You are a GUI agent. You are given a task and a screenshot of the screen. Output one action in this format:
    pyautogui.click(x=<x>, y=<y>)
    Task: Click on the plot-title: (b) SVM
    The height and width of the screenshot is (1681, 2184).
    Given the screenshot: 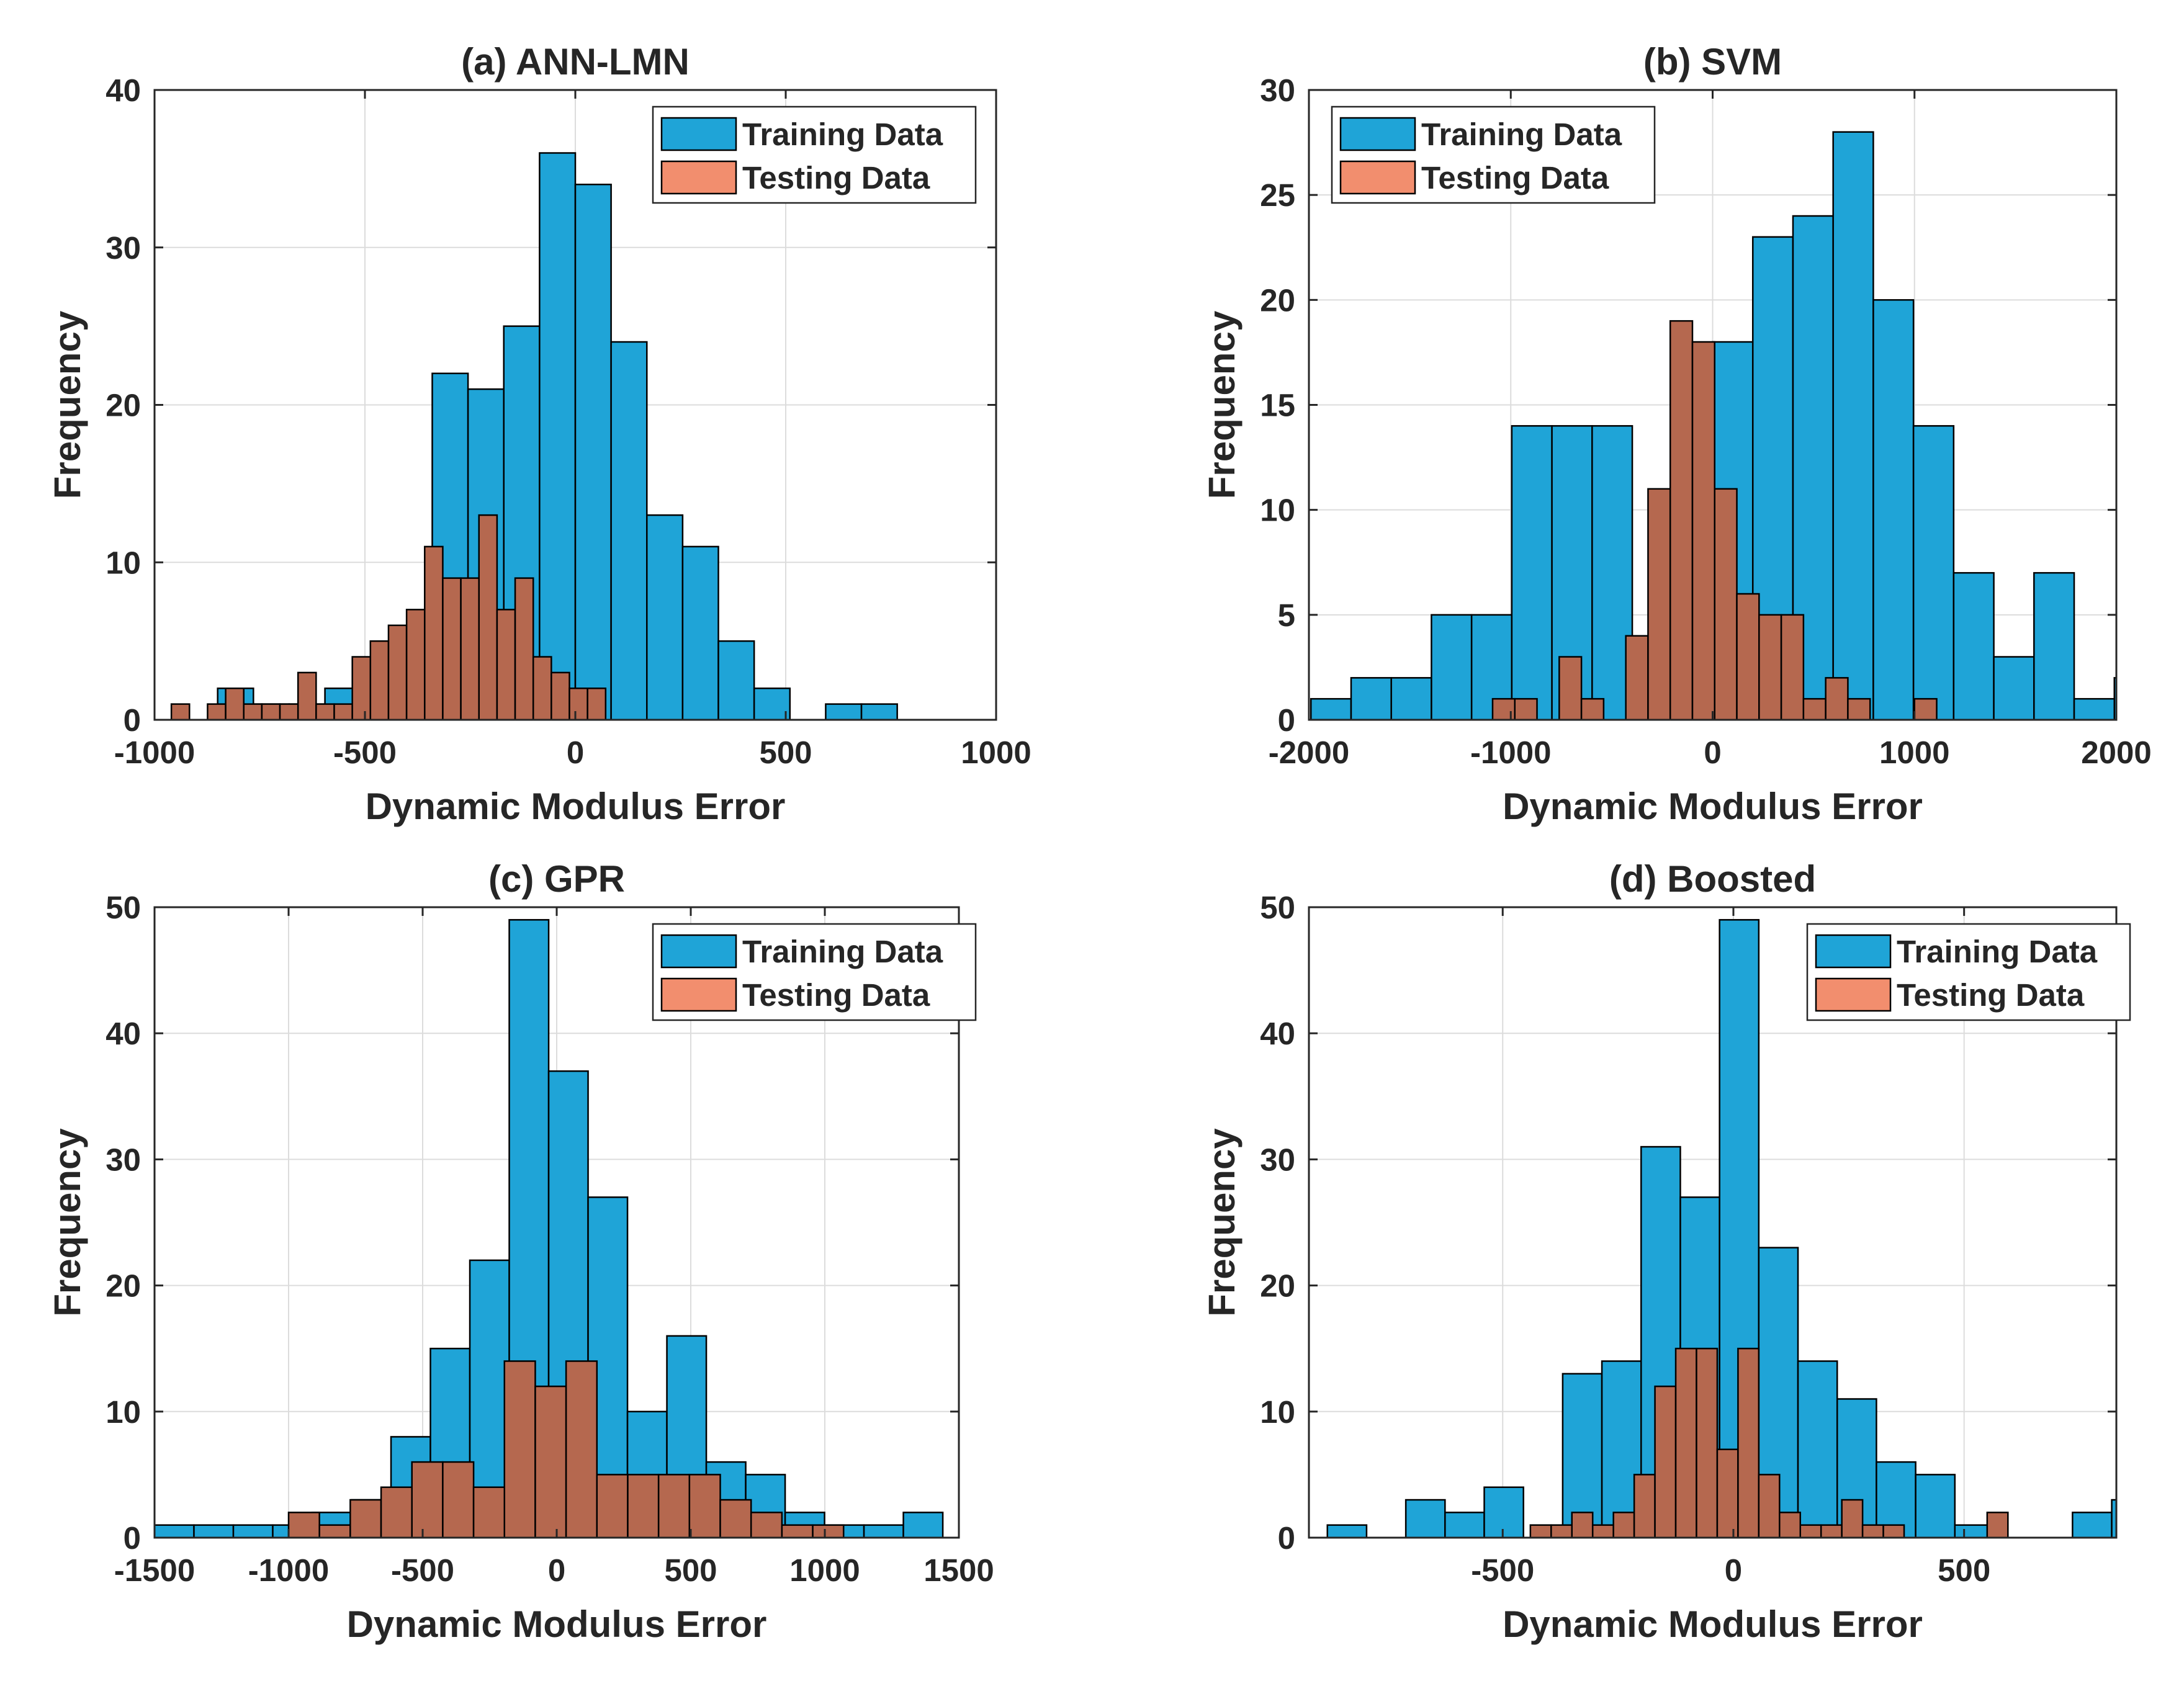 What is the action you would take?
    pyautogui.click(x=1712, y=62)
    